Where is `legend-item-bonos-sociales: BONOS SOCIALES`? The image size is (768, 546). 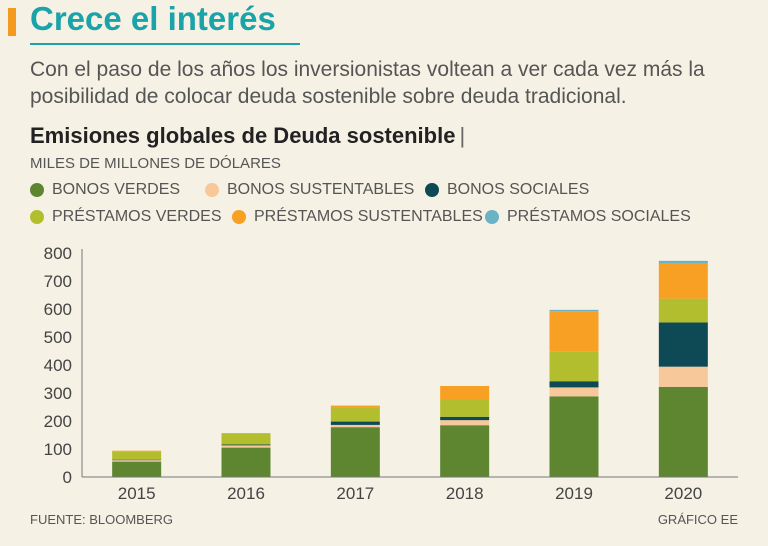 legend-item-bonos-sociales: BONOS SOCIALES is located at coordinates (507, 190).